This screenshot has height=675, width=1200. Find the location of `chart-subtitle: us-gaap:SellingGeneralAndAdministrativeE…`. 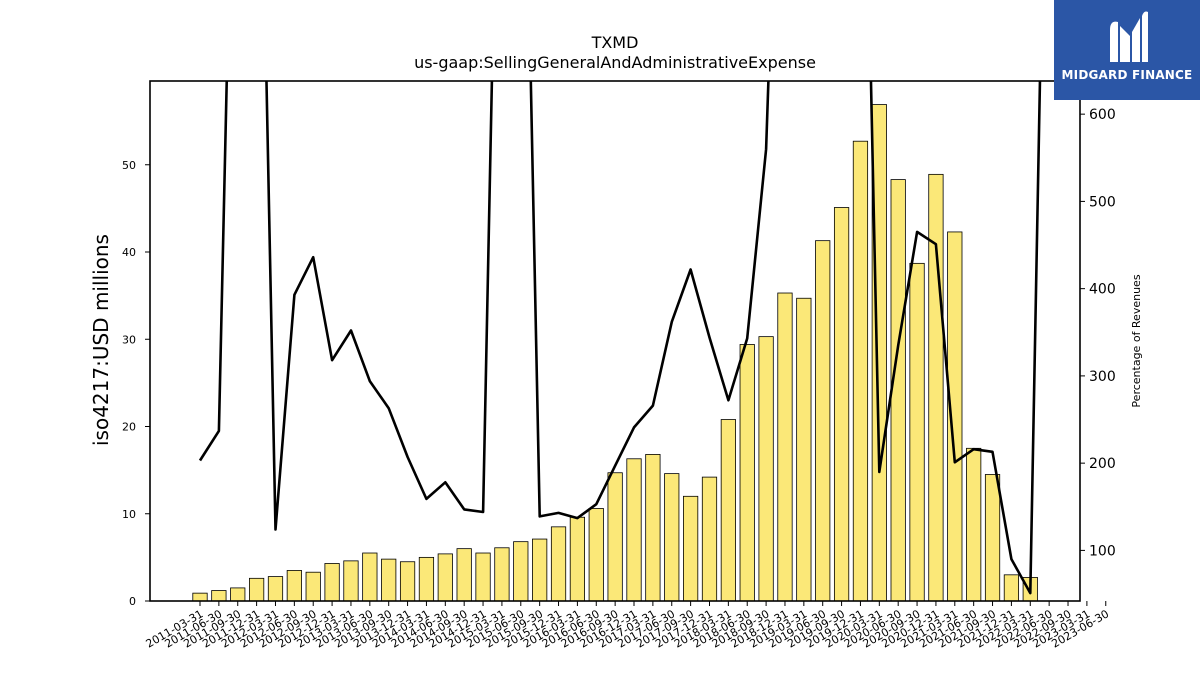

chart-subtitle: us-gaap:SellingGeneralAndAdministrativeE… is located at coordinates (615, 62).